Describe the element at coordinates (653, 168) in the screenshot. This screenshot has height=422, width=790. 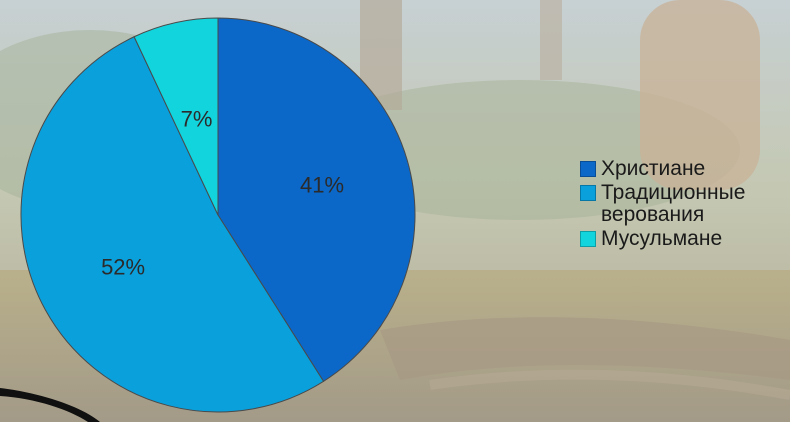
I see `legend-label-1: Христиане` at that location.